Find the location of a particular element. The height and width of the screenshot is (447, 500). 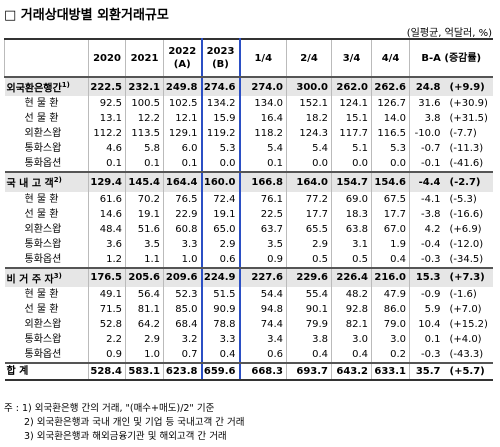

cell: -0.4 is located at coordinates (426, 244).